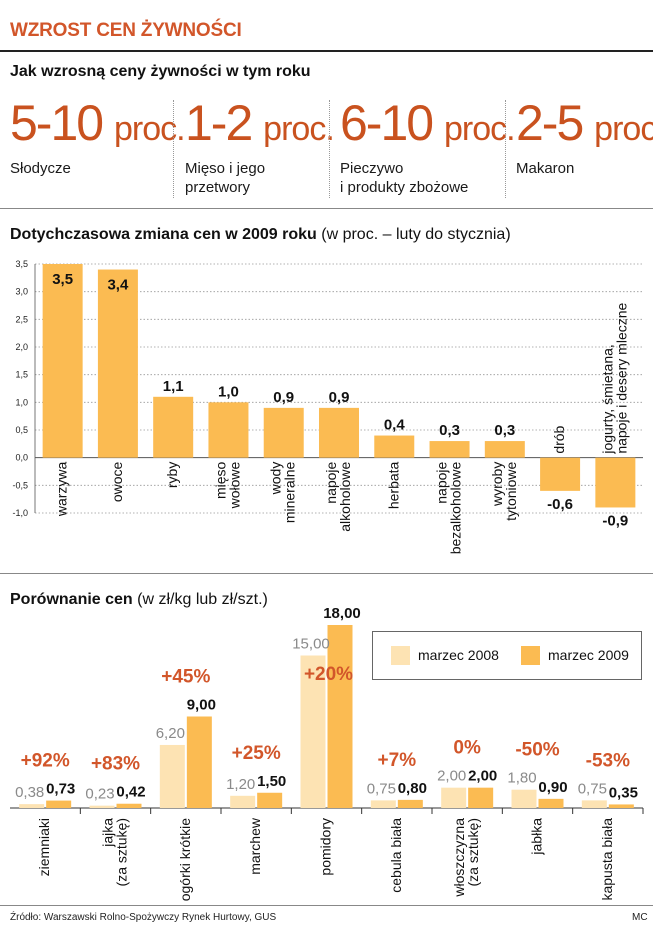 The width and height of the screenshot is (653, 932). What do you see at coordinates (201, 705) in the screenshot?
I see `value-label-2009: 9,00` at bounding box center [201, 705].